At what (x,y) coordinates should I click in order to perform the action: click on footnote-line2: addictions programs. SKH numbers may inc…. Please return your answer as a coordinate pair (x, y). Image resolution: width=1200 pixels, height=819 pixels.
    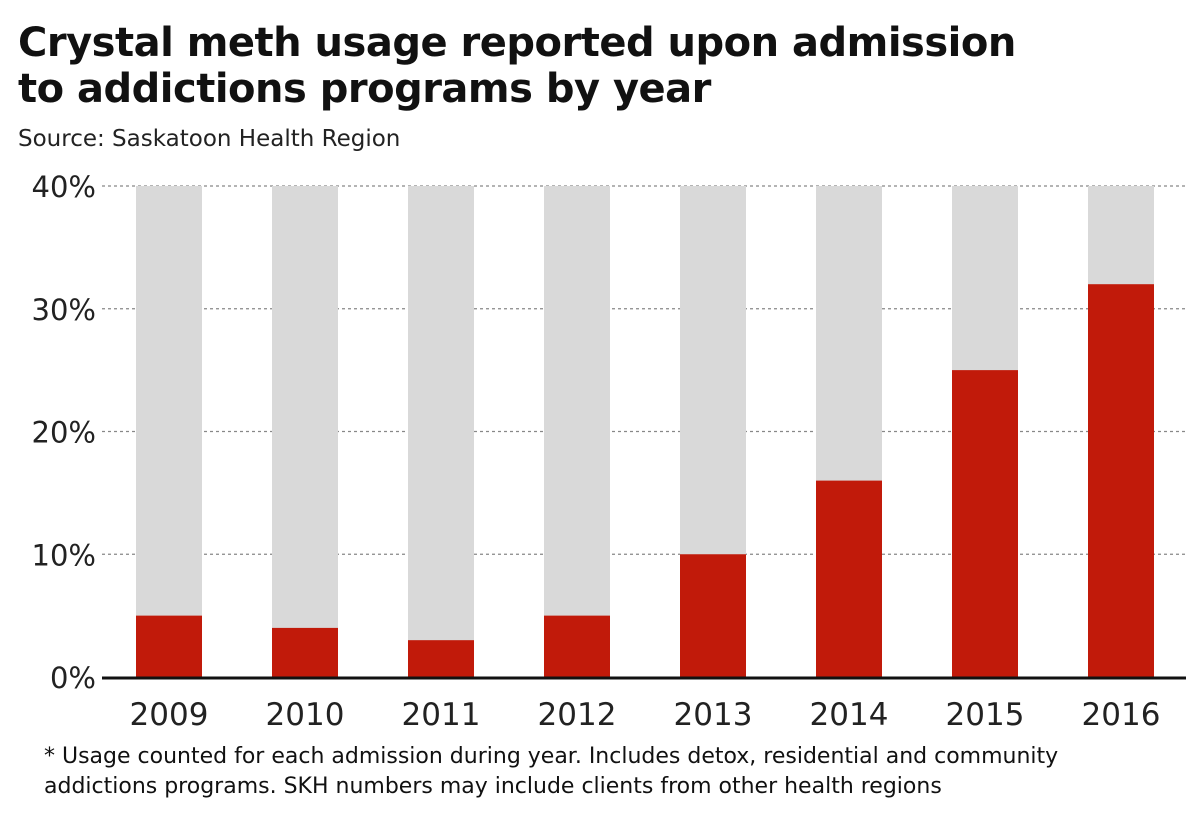
    Looking at the image, I should click on (493, 786).